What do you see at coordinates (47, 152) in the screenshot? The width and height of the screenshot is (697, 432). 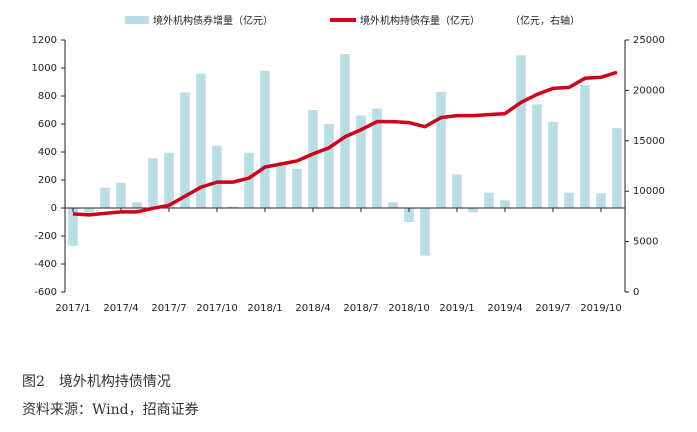 I see `y-tick-label: 400` at bounding box center [47, 152].